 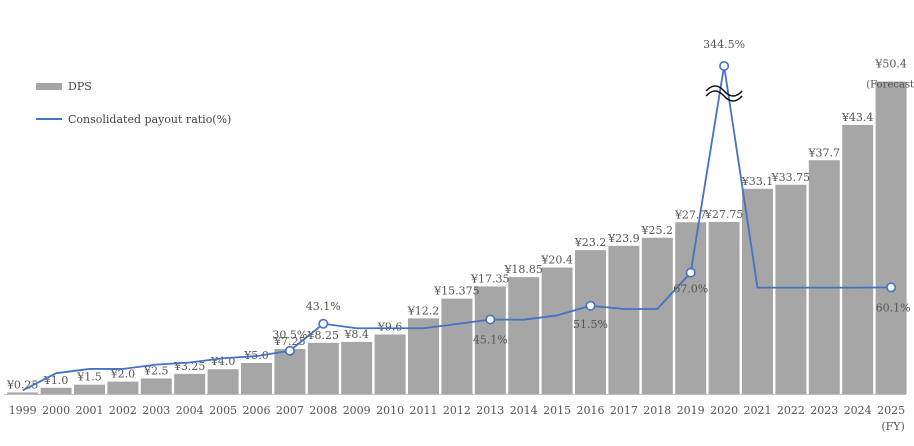 What do you see at coordinates (724, 214) in the screenshot?
I see `dps-label-2020: ¥27.75` at bounding box center [724, 214].